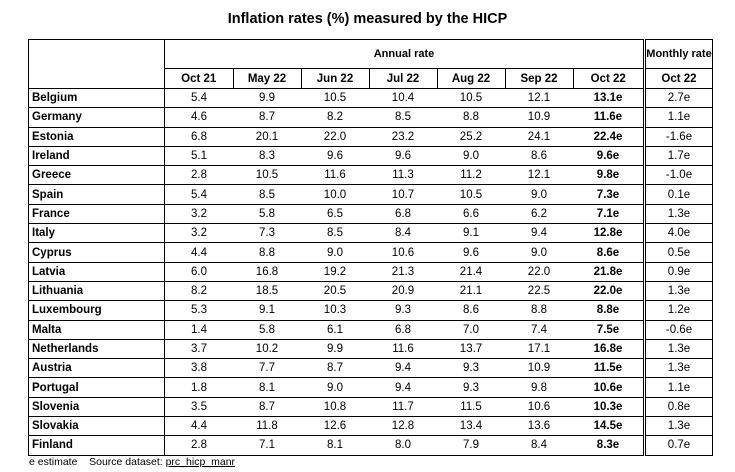  Describe the element at coordinates (679, 233) in the screenshot. I see `monthly-rate-cell: 4.0e` at that location.